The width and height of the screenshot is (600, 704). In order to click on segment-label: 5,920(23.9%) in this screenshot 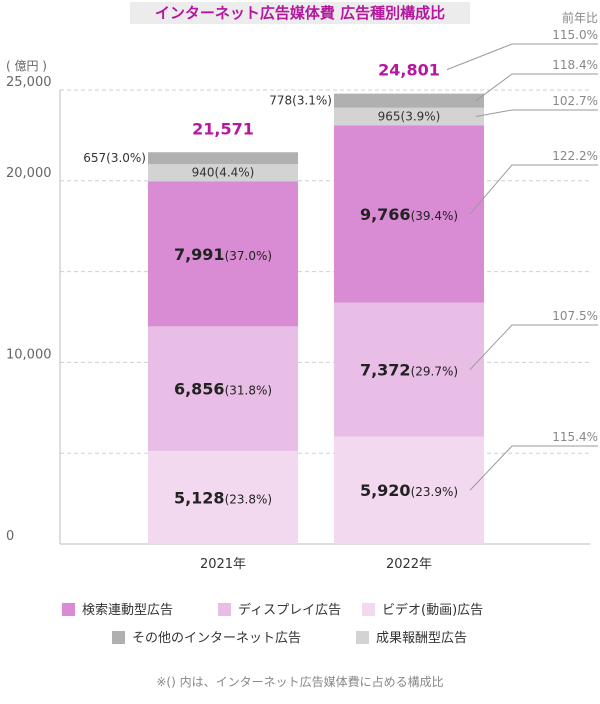, I will do `click(409, 490)`.